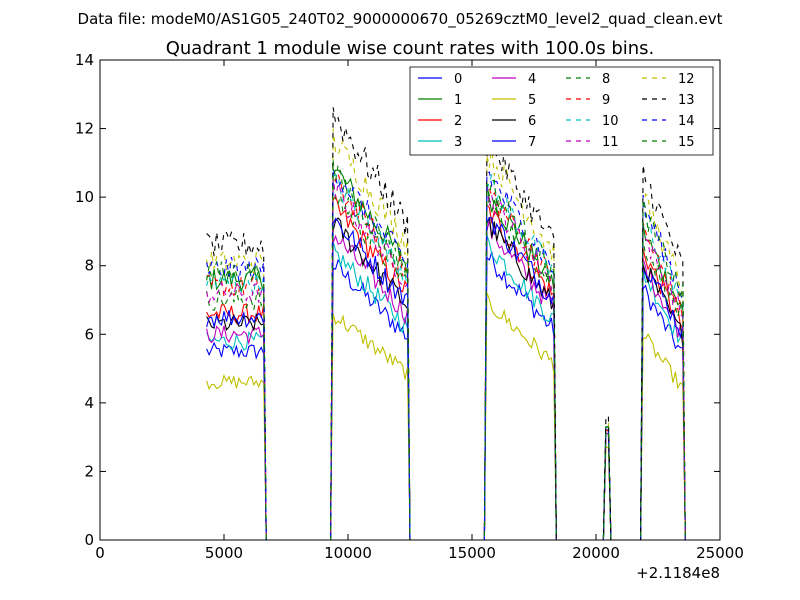 The width and height of the screenshot is (800, 600). Describe the element at coordinates (532, 100) in the screenshot. I see `legend-label-5: 5` at that location.